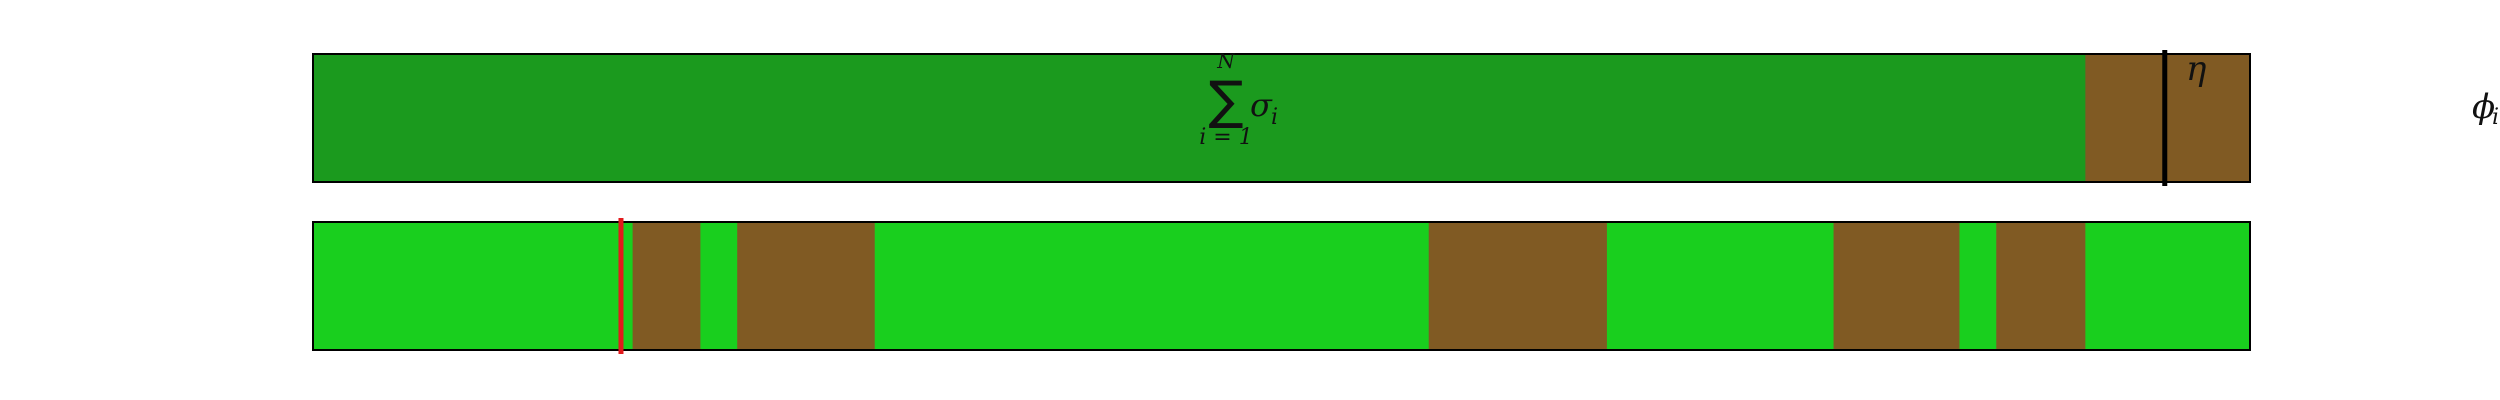 Image resolution: width=2500 pixels, height=400 pixels. I want to click on phi-symbol: ϕ, so click(2483, 107).